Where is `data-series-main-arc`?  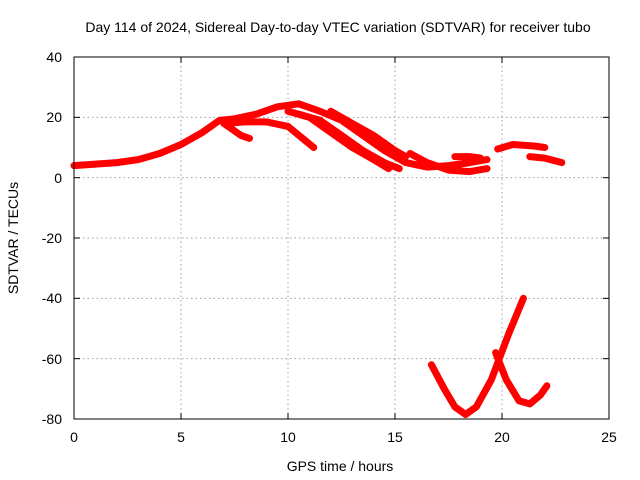
data-series-main-arc is located at coordinates (280, 135).